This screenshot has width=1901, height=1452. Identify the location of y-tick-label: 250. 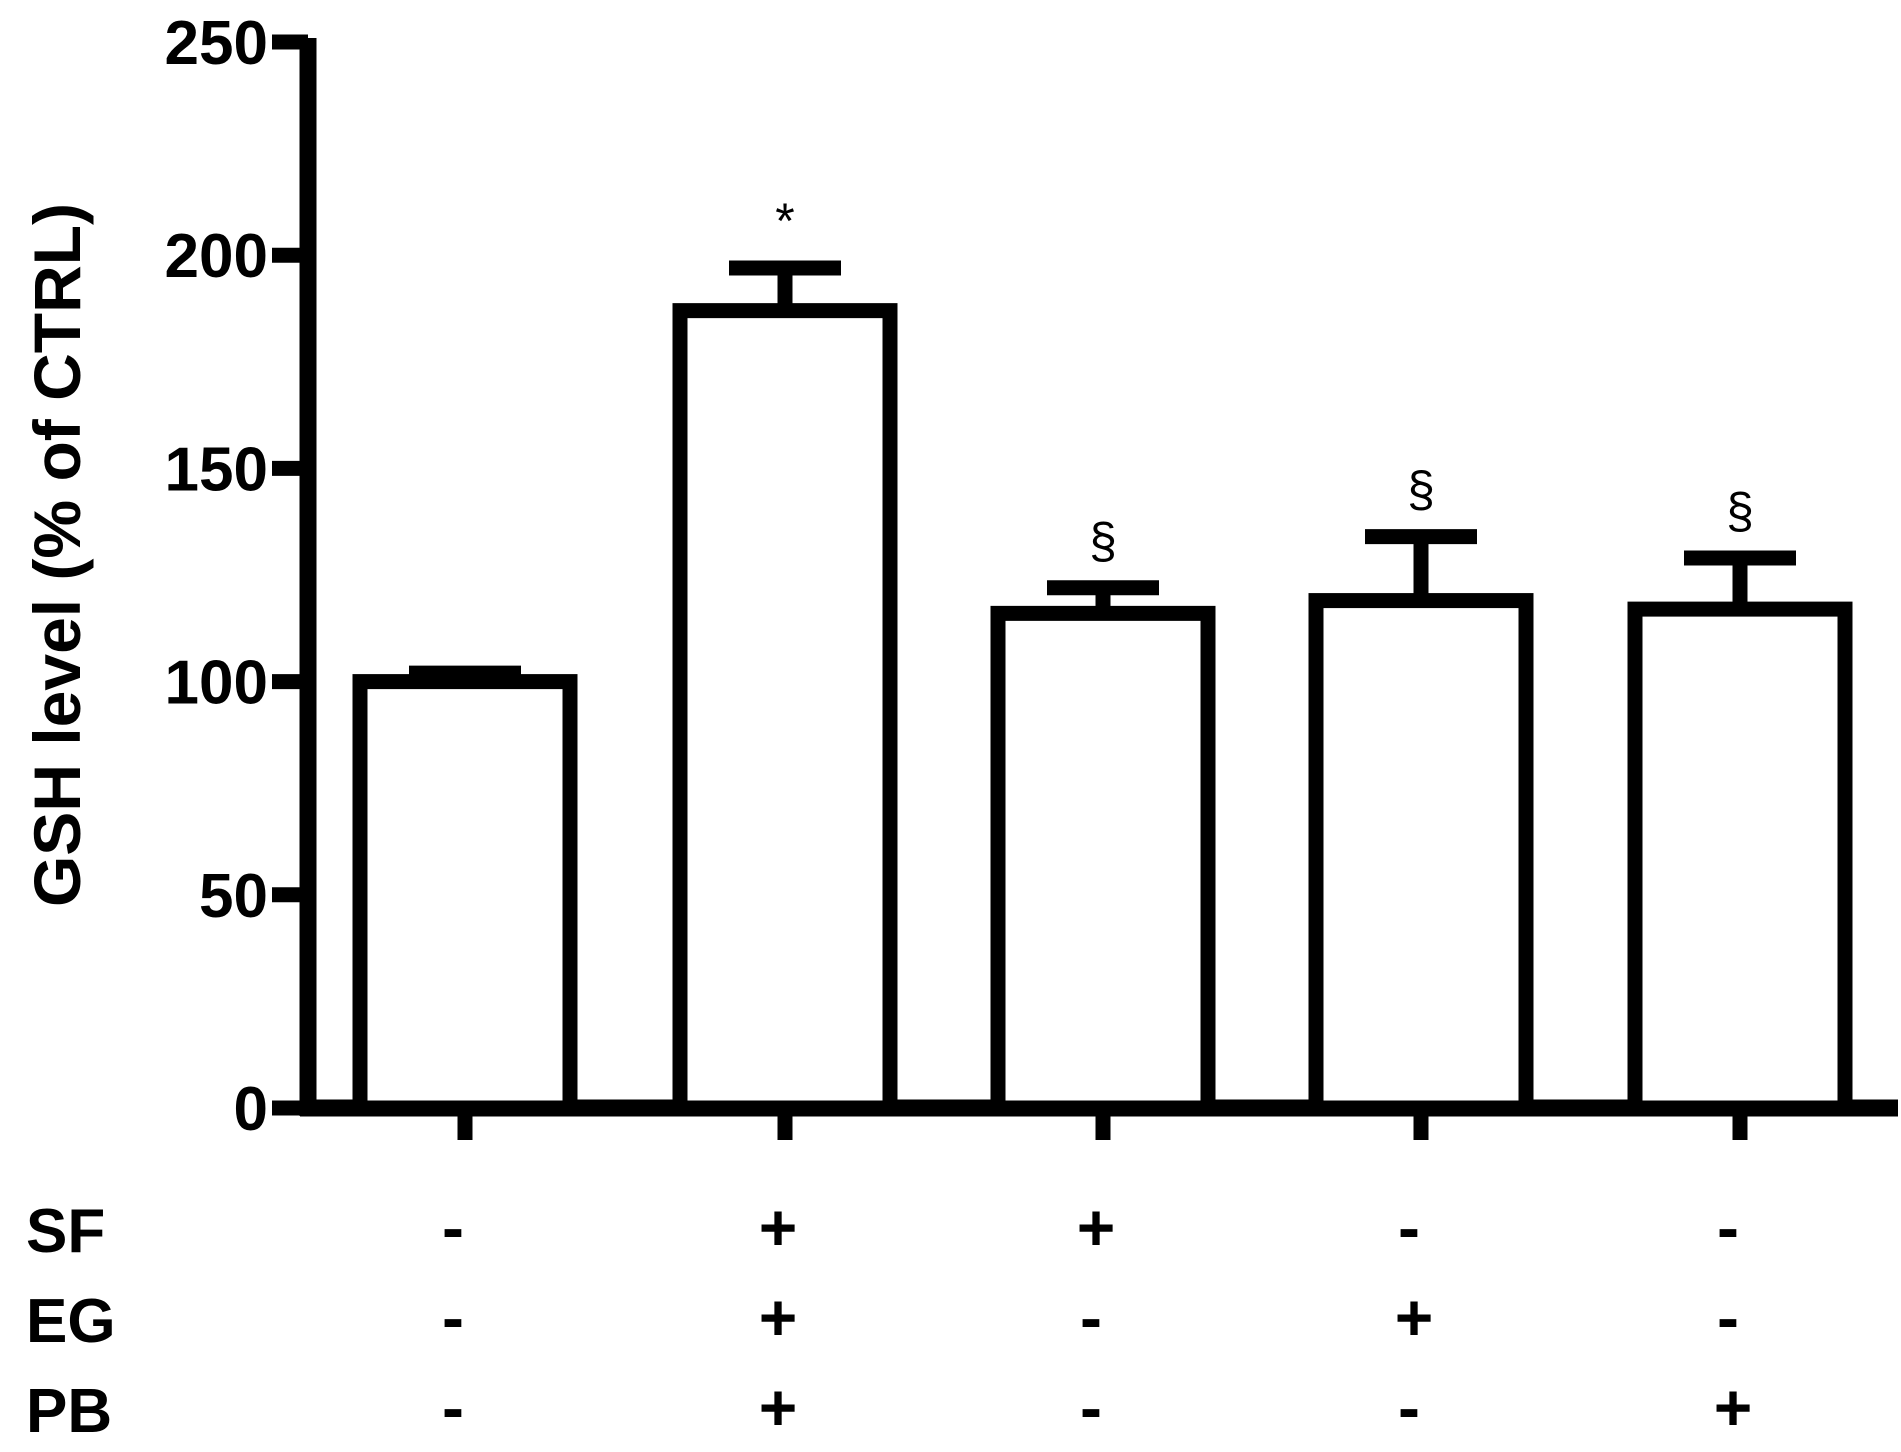
(216, 43).